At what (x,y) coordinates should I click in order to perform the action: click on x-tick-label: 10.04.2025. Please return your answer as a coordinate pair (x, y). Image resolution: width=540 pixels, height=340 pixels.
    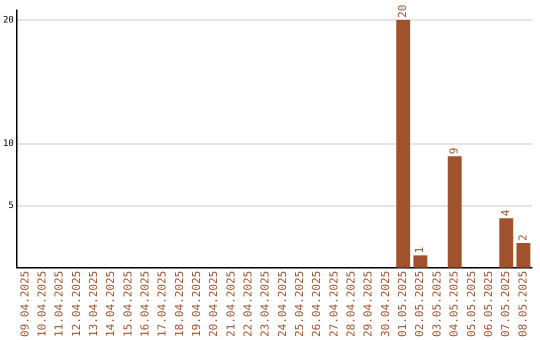
    Looking at the image, I should click on (41, 304).